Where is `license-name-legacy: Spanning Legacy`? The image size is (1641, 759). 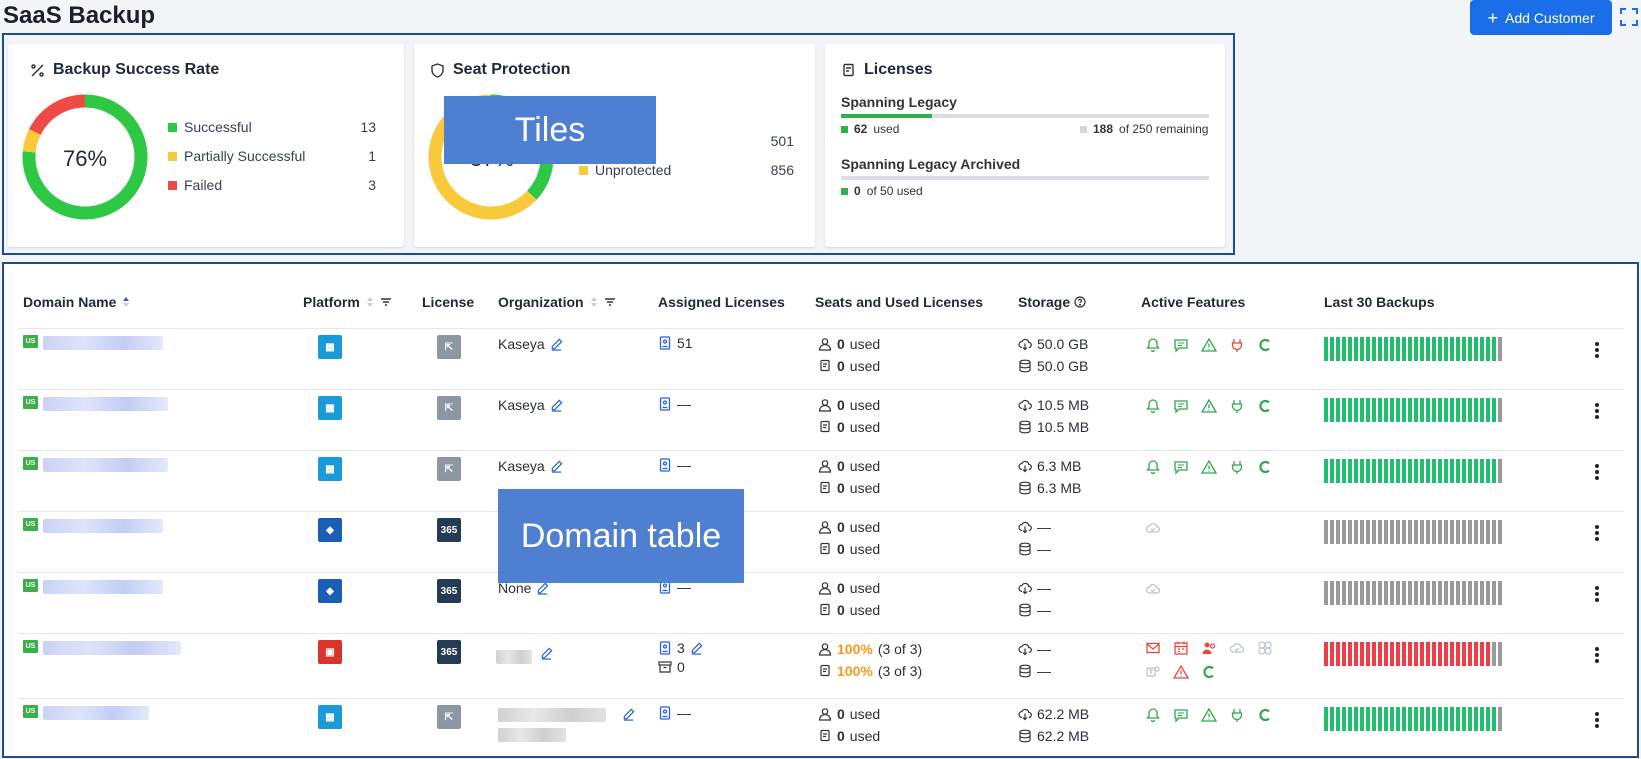
license-name-legacy: Spanning Legacy is located at coordinates (899, 102).